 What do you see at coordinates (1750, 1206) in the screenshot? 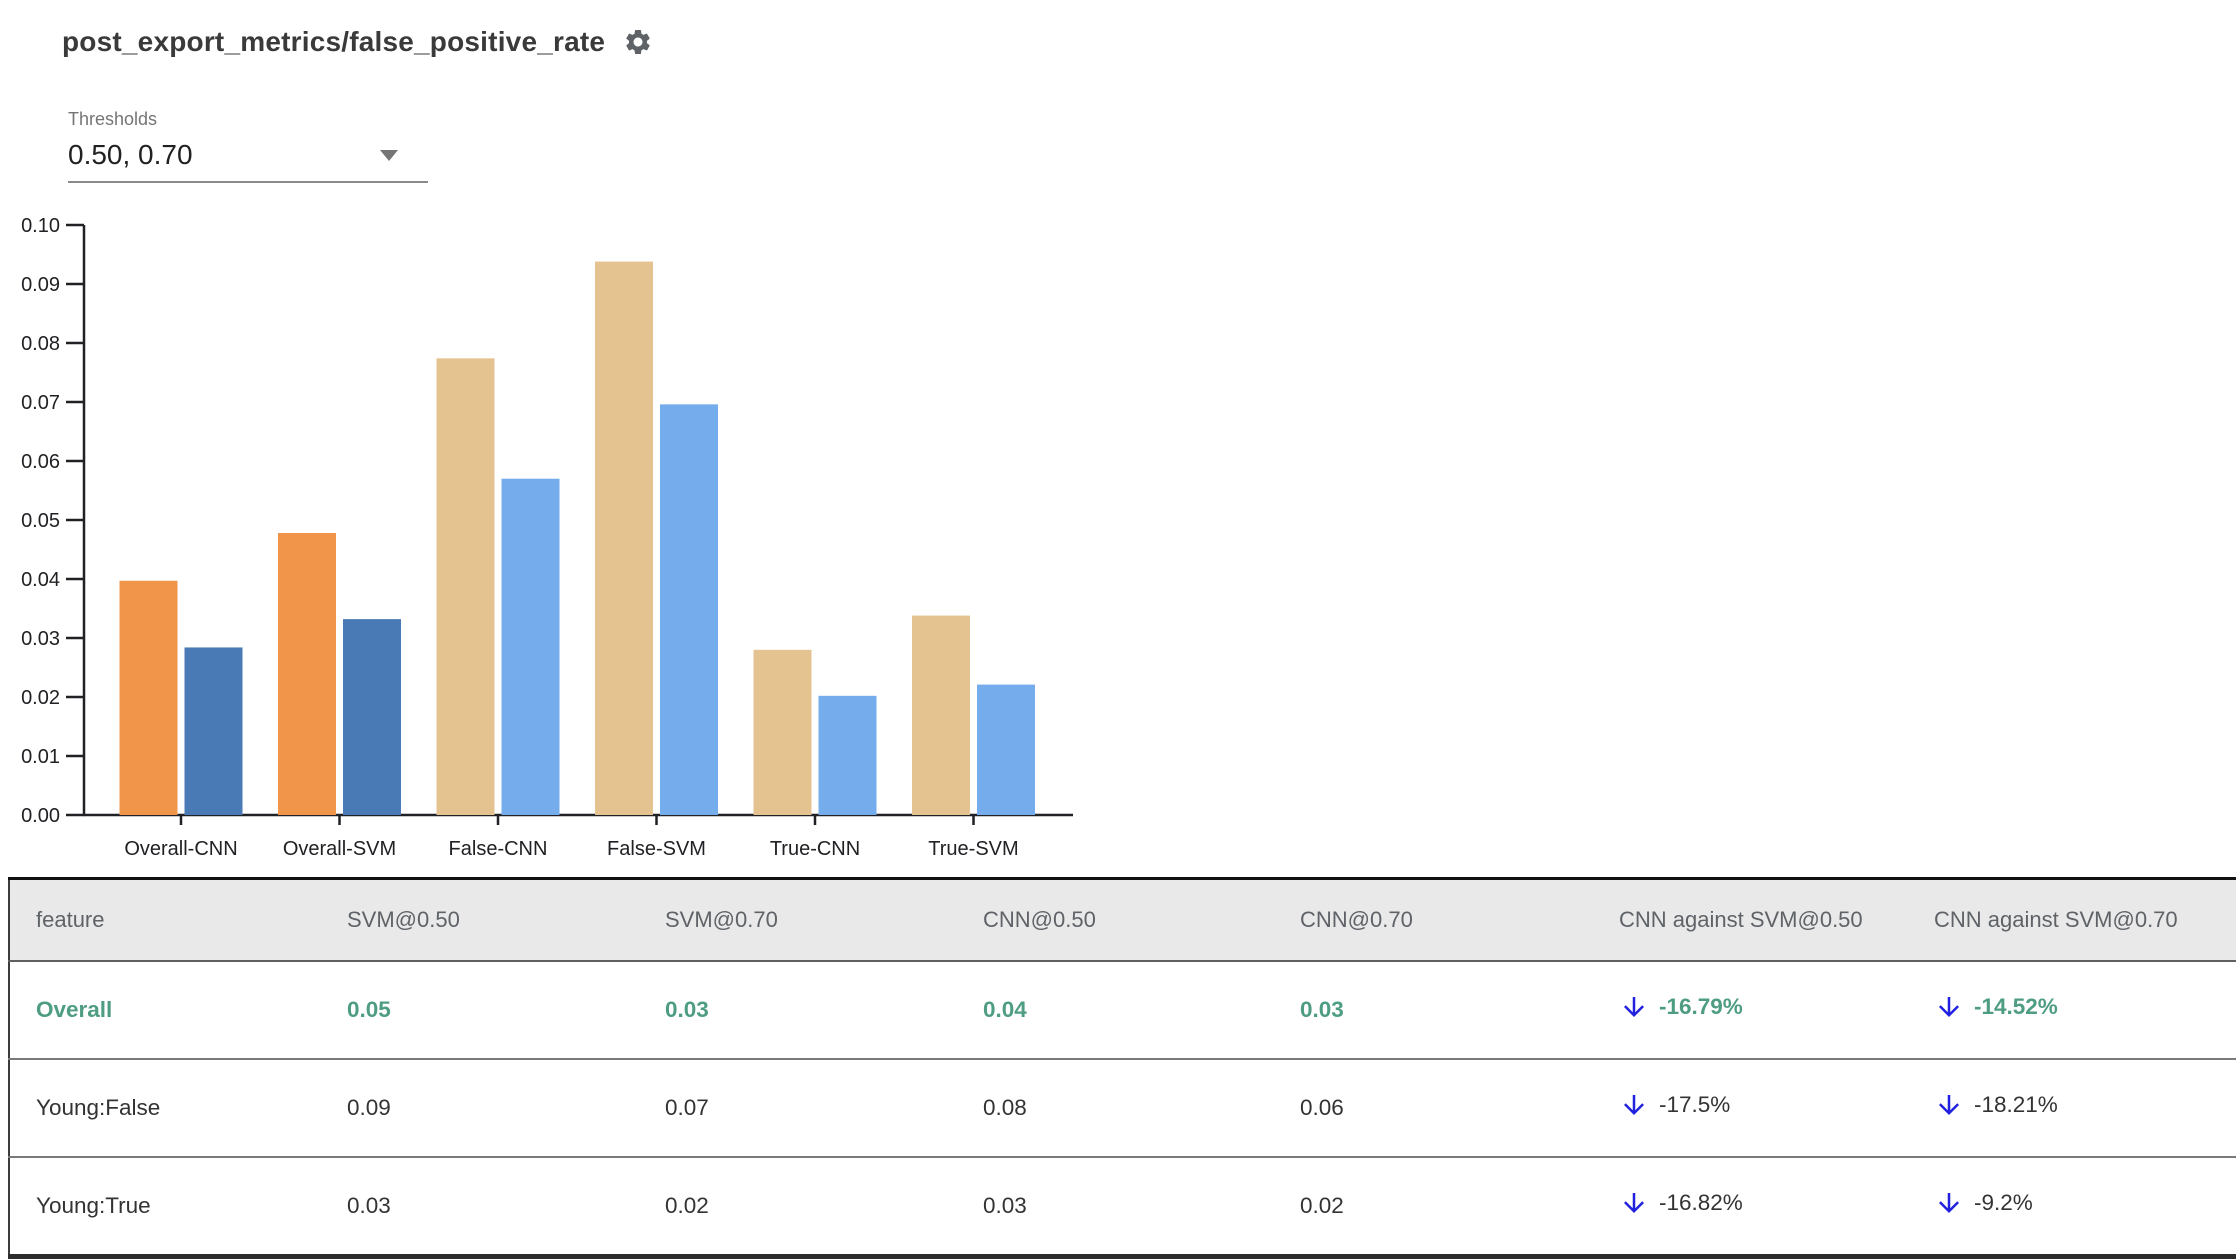
I see `delta-cell: -16.82%` at bounding box center [1750, 1206].